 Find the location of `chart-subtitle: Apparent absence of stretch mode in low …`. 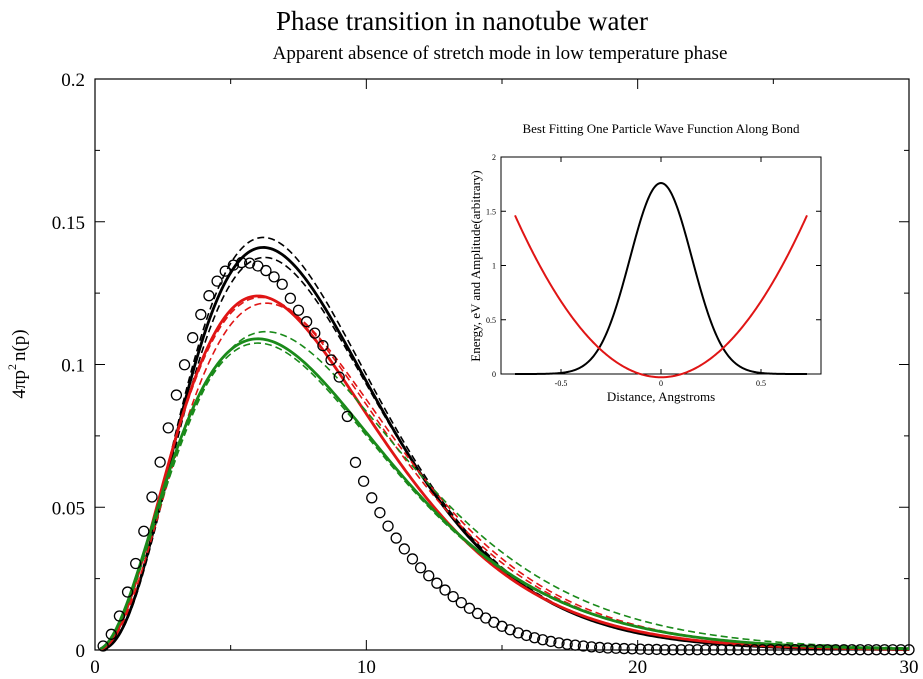

chart-subtitle: Apparent absence of stretch mode in low … is located at coordinates (500, 53).